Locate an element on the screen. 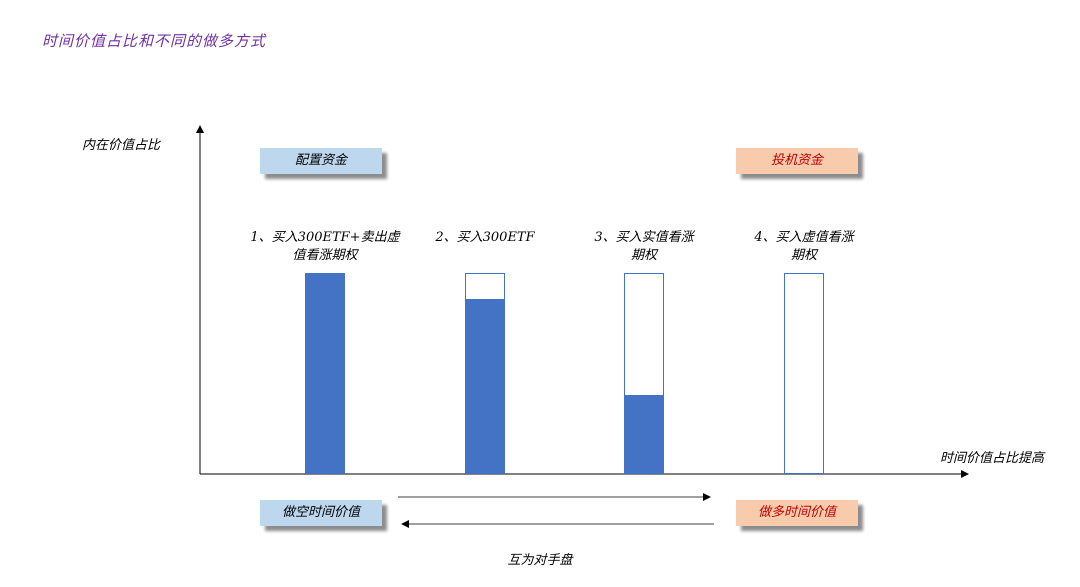 This screenshot has height=587, width=1080. strategy-3-label: 3、买入实值看涨期权 is located at coordinates (644, 247).